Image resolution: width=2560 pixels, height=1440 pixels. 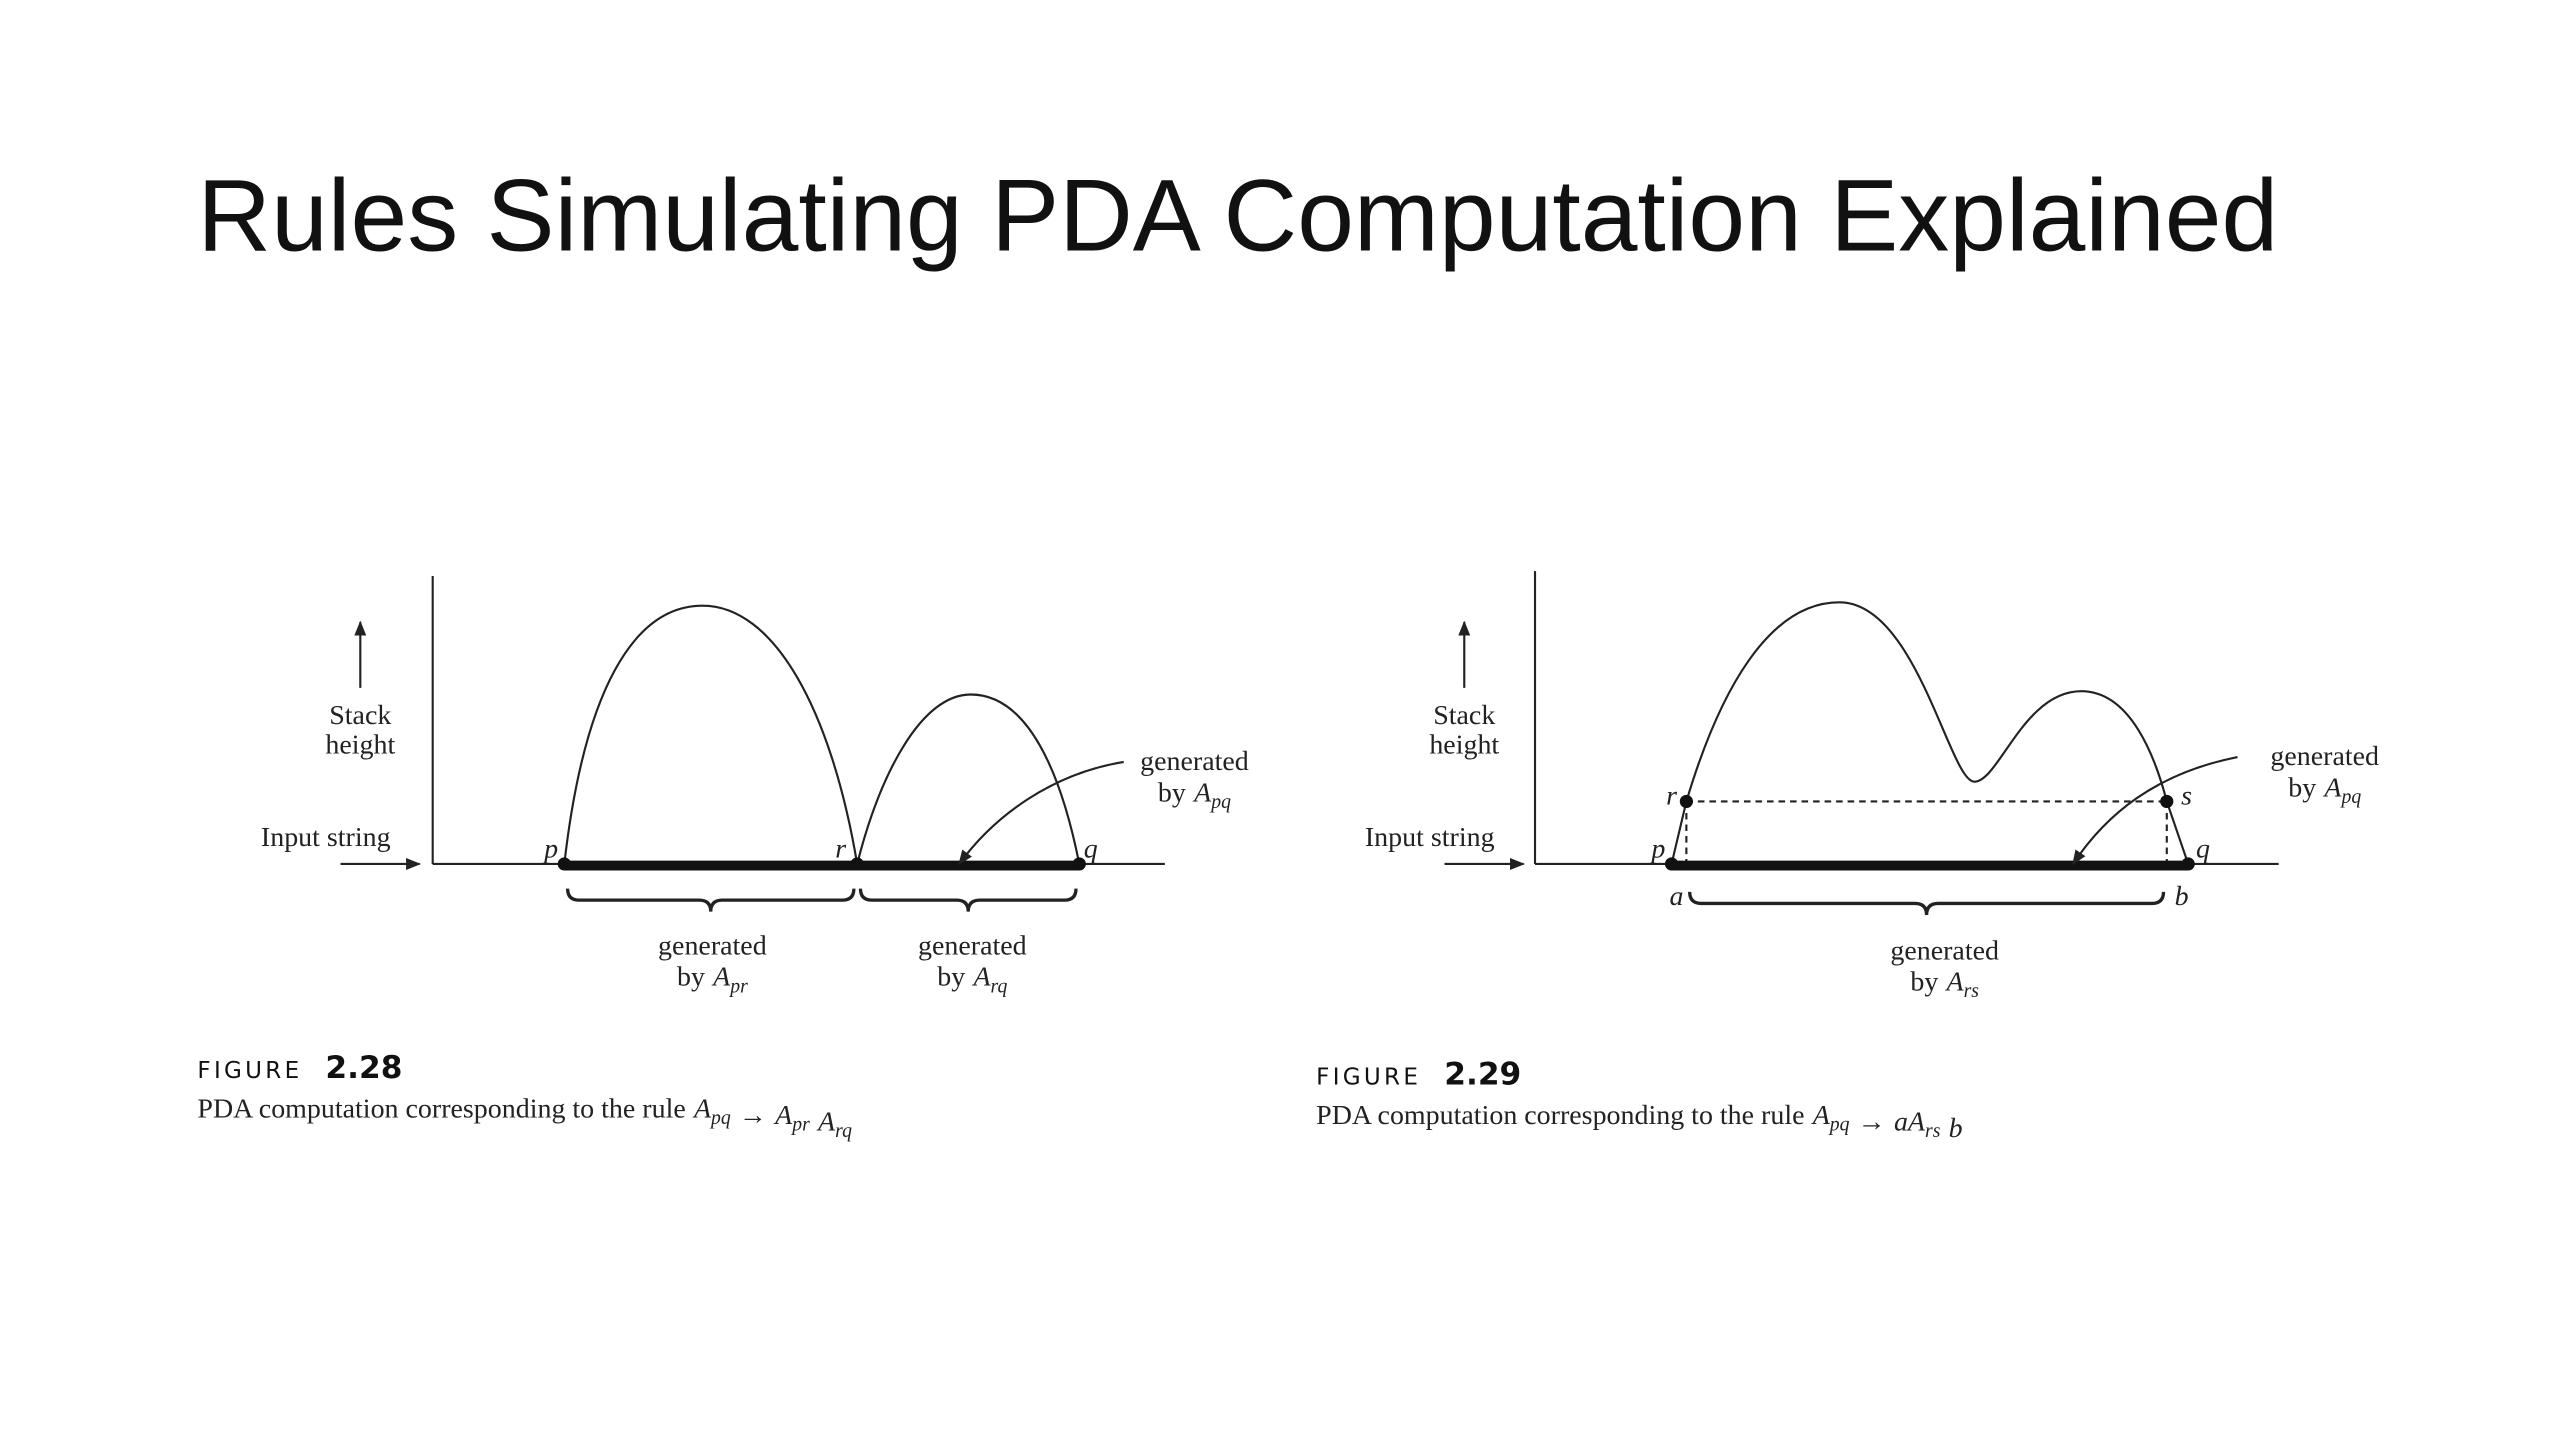 What do you see at coordinates (1944, 985) in the screenshot?
I see `label-line: by Ars` at bounding box center [1944, 985].